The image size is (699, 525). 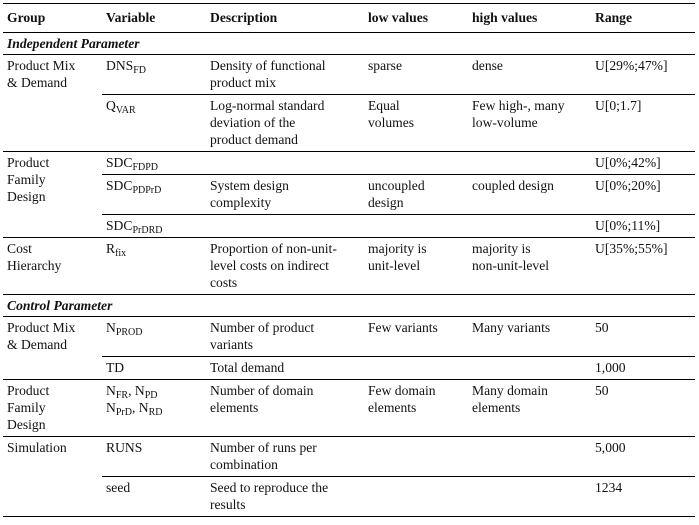 I want to click on description-cell: Total demand, so click(x=285, y=368).